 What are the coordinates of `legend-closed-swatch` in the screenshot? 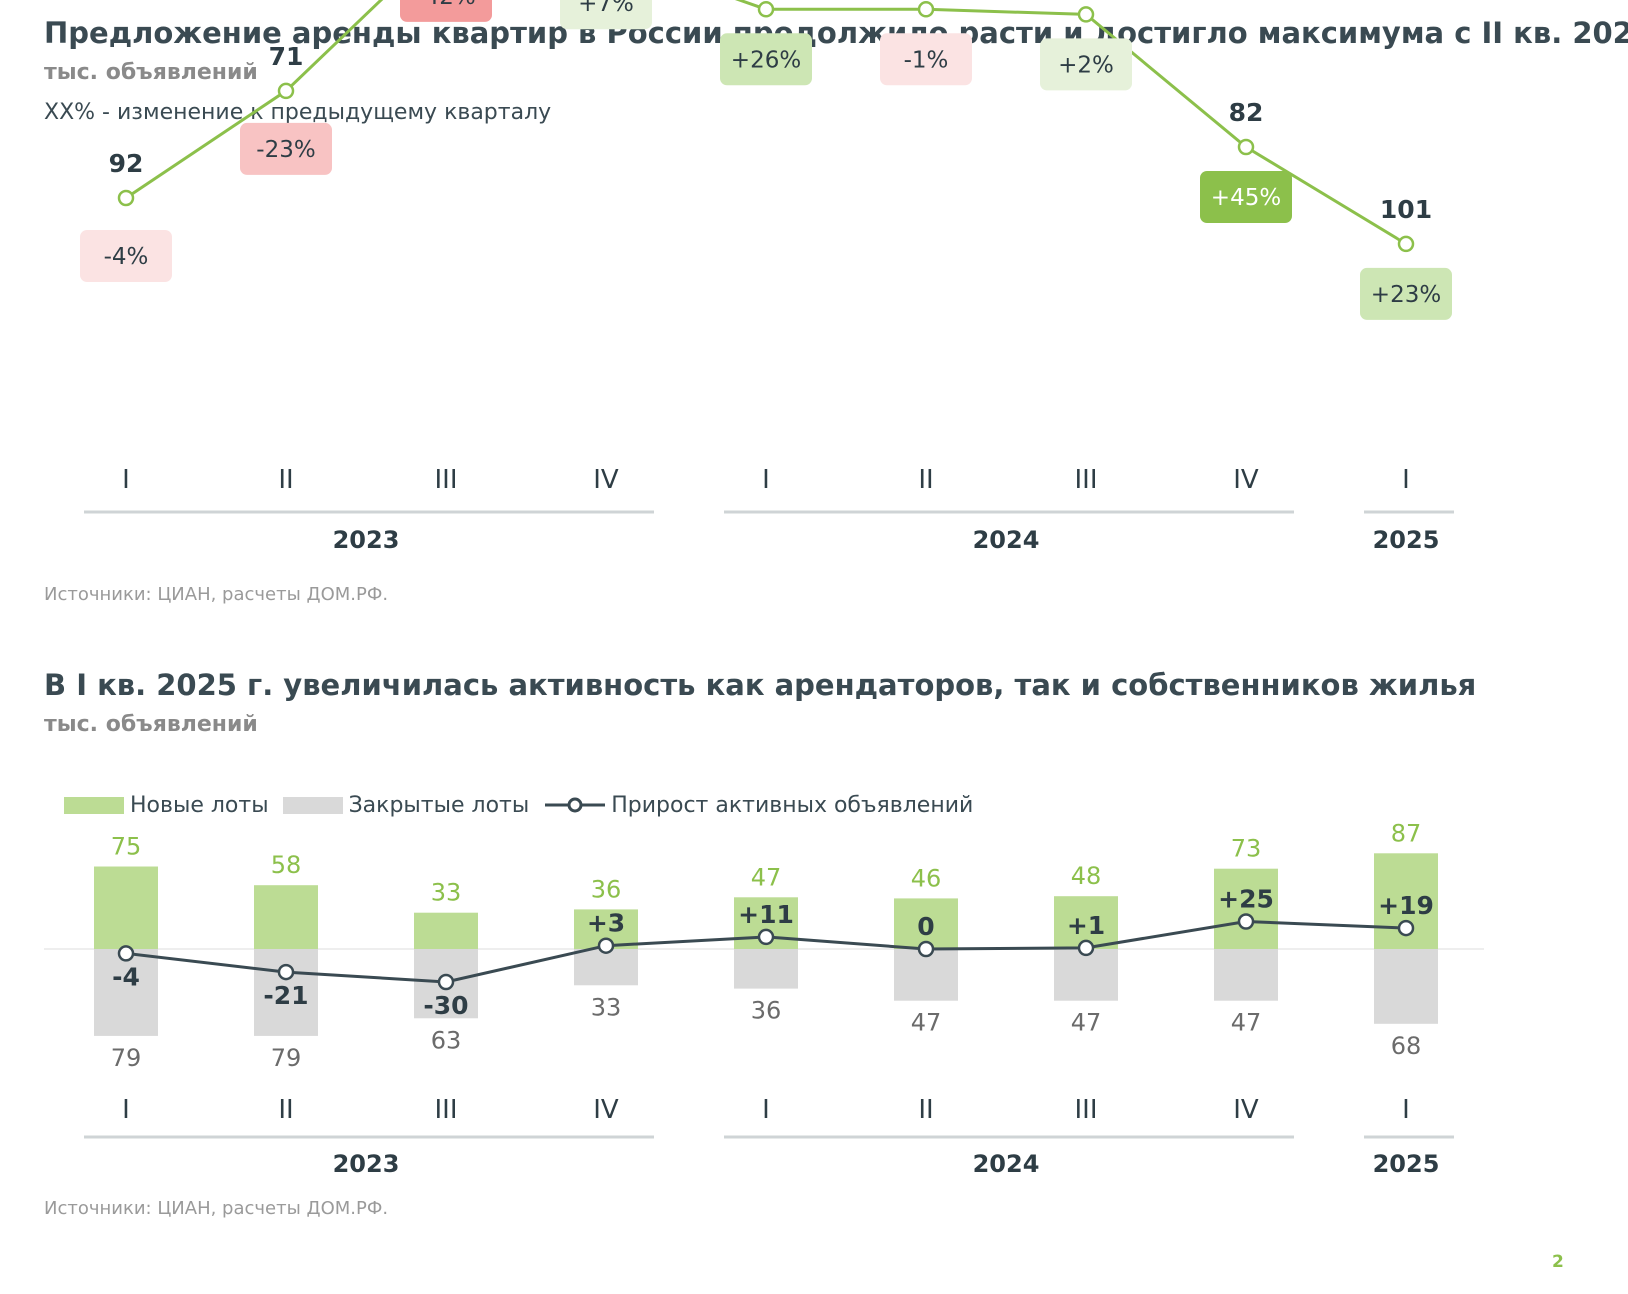 It's located at (312, 805).